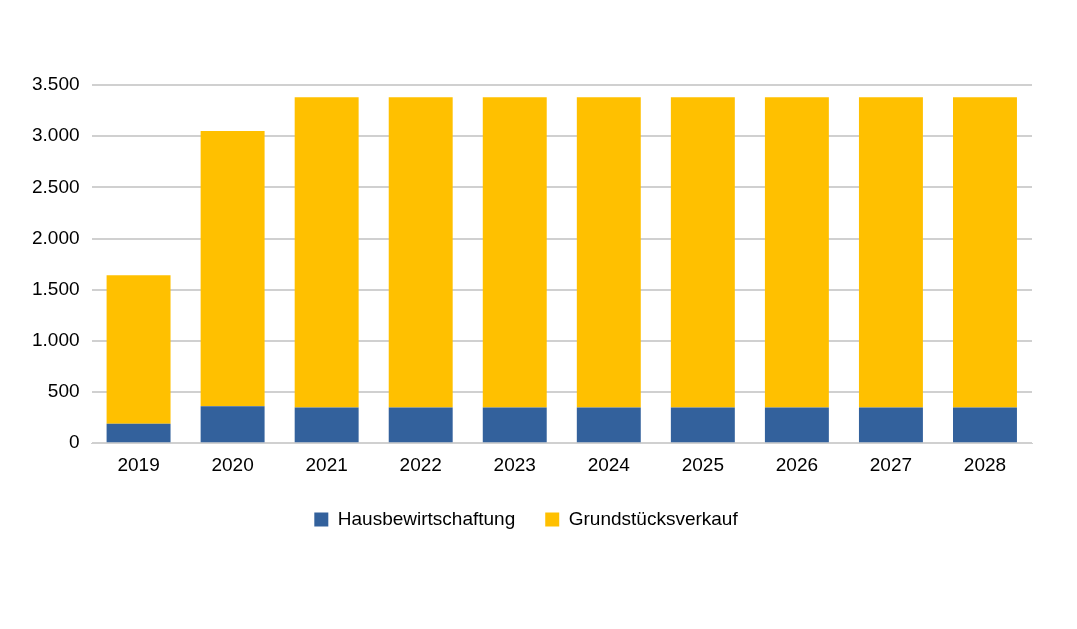  Describe the element at coordinates (56, 340) in the screenshot. I see `y-tick-label: 1.000` at that location.